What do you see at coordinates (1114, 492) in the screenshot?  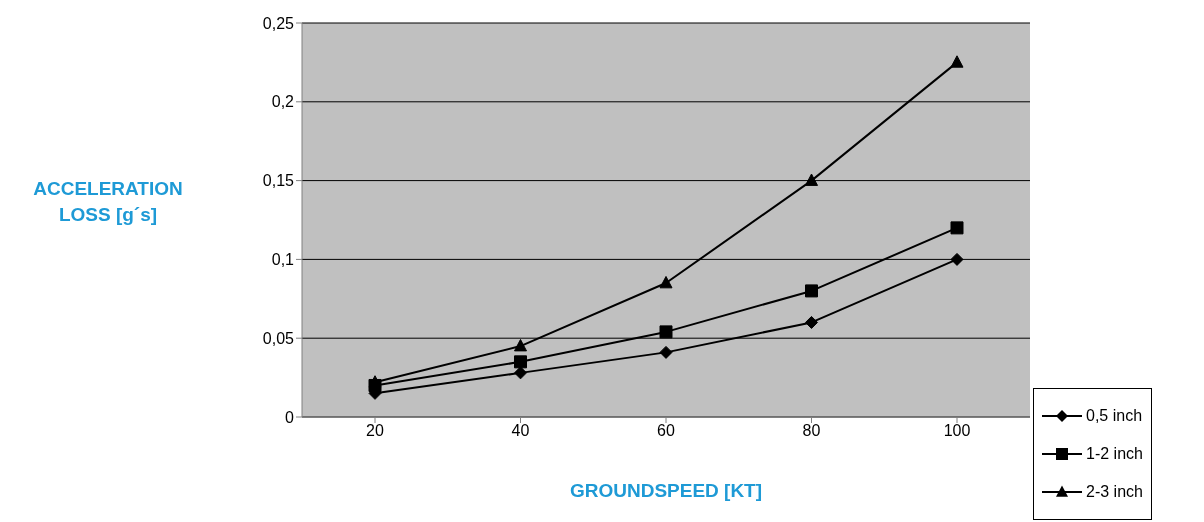 I see `legend-label: 2-3 inch` at bounding box center [1114, 492].